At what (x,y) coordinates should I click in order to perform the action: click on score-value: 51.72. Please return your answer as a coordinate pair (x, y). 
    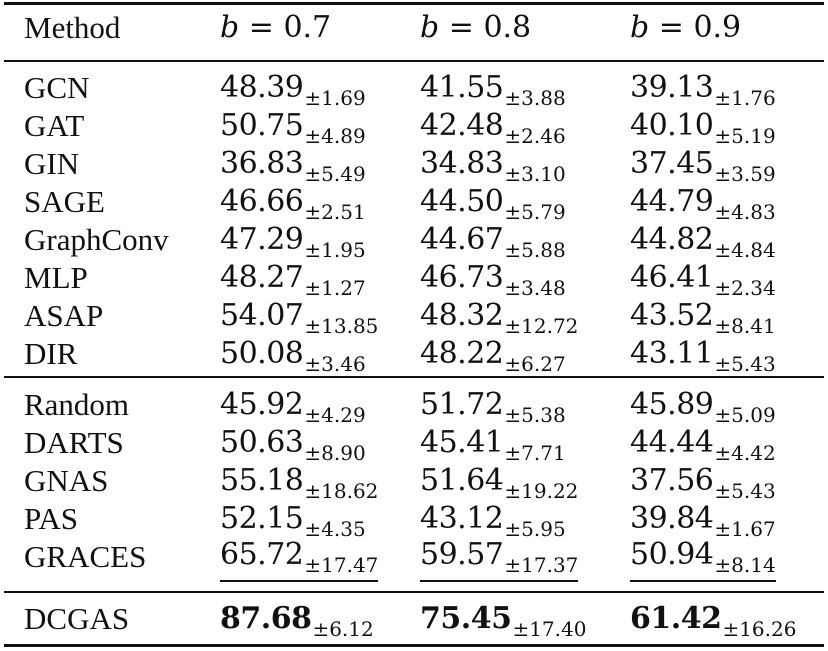
    Looking at the image, I should click on (462, 404).